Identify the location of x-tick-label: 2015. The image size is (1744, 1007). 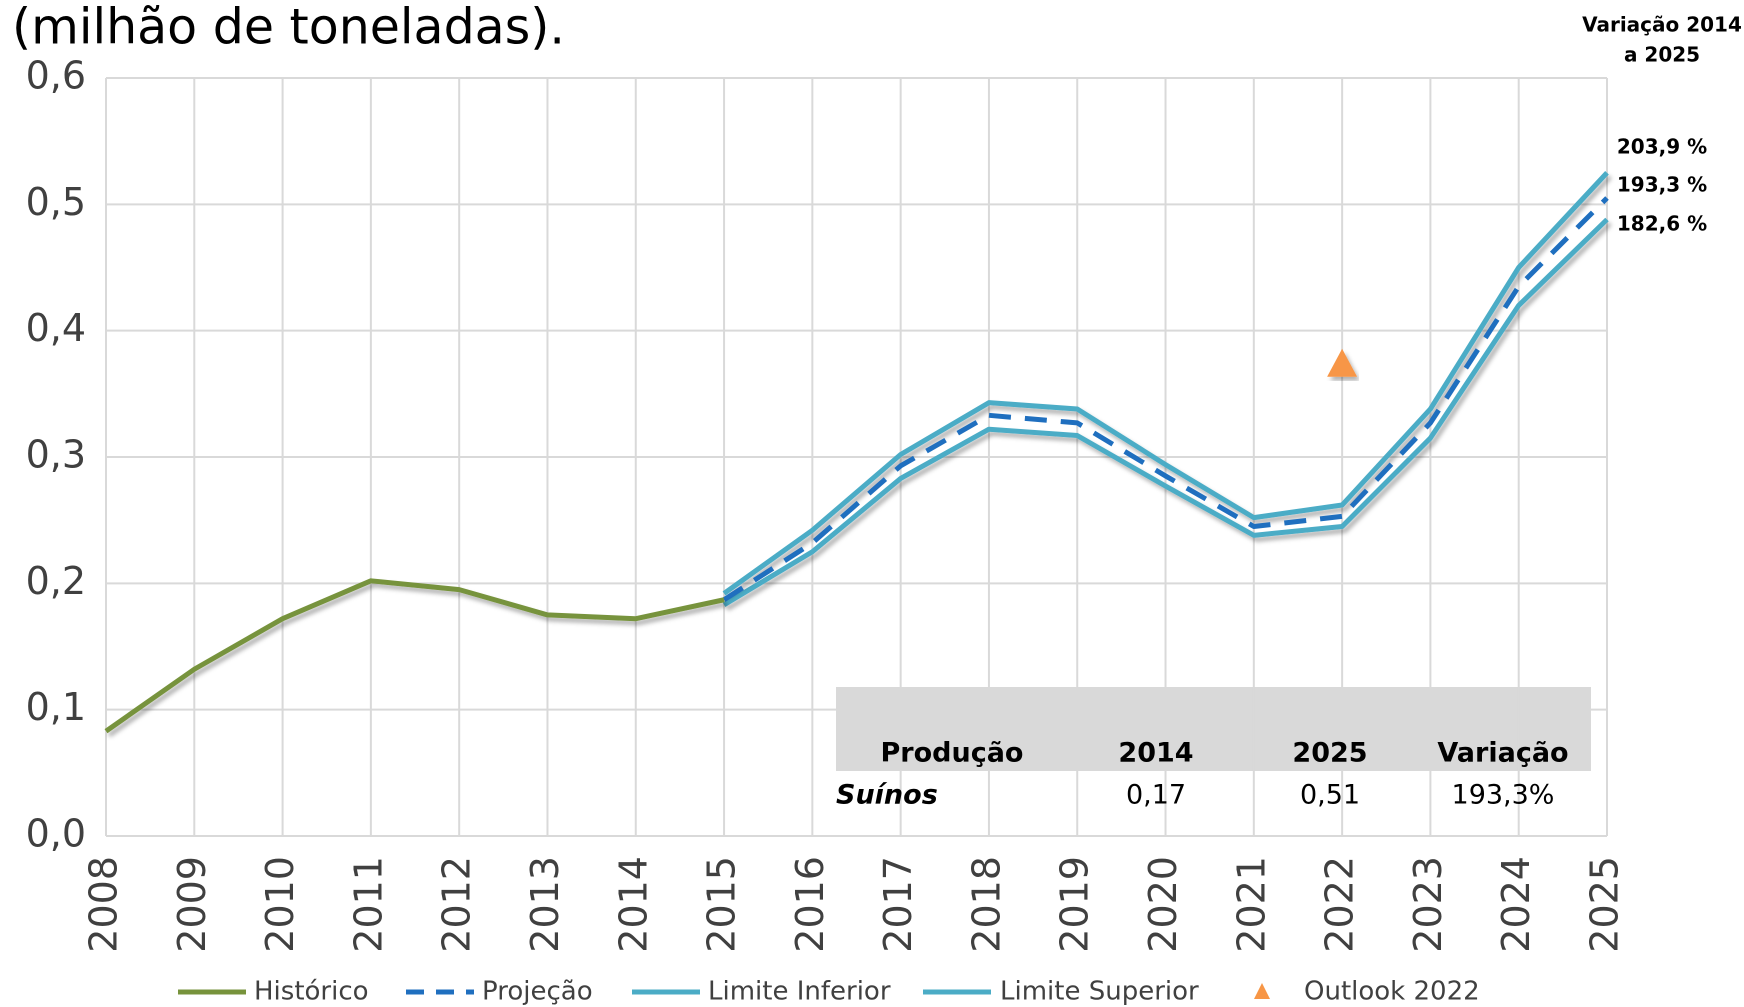
(722, 904).